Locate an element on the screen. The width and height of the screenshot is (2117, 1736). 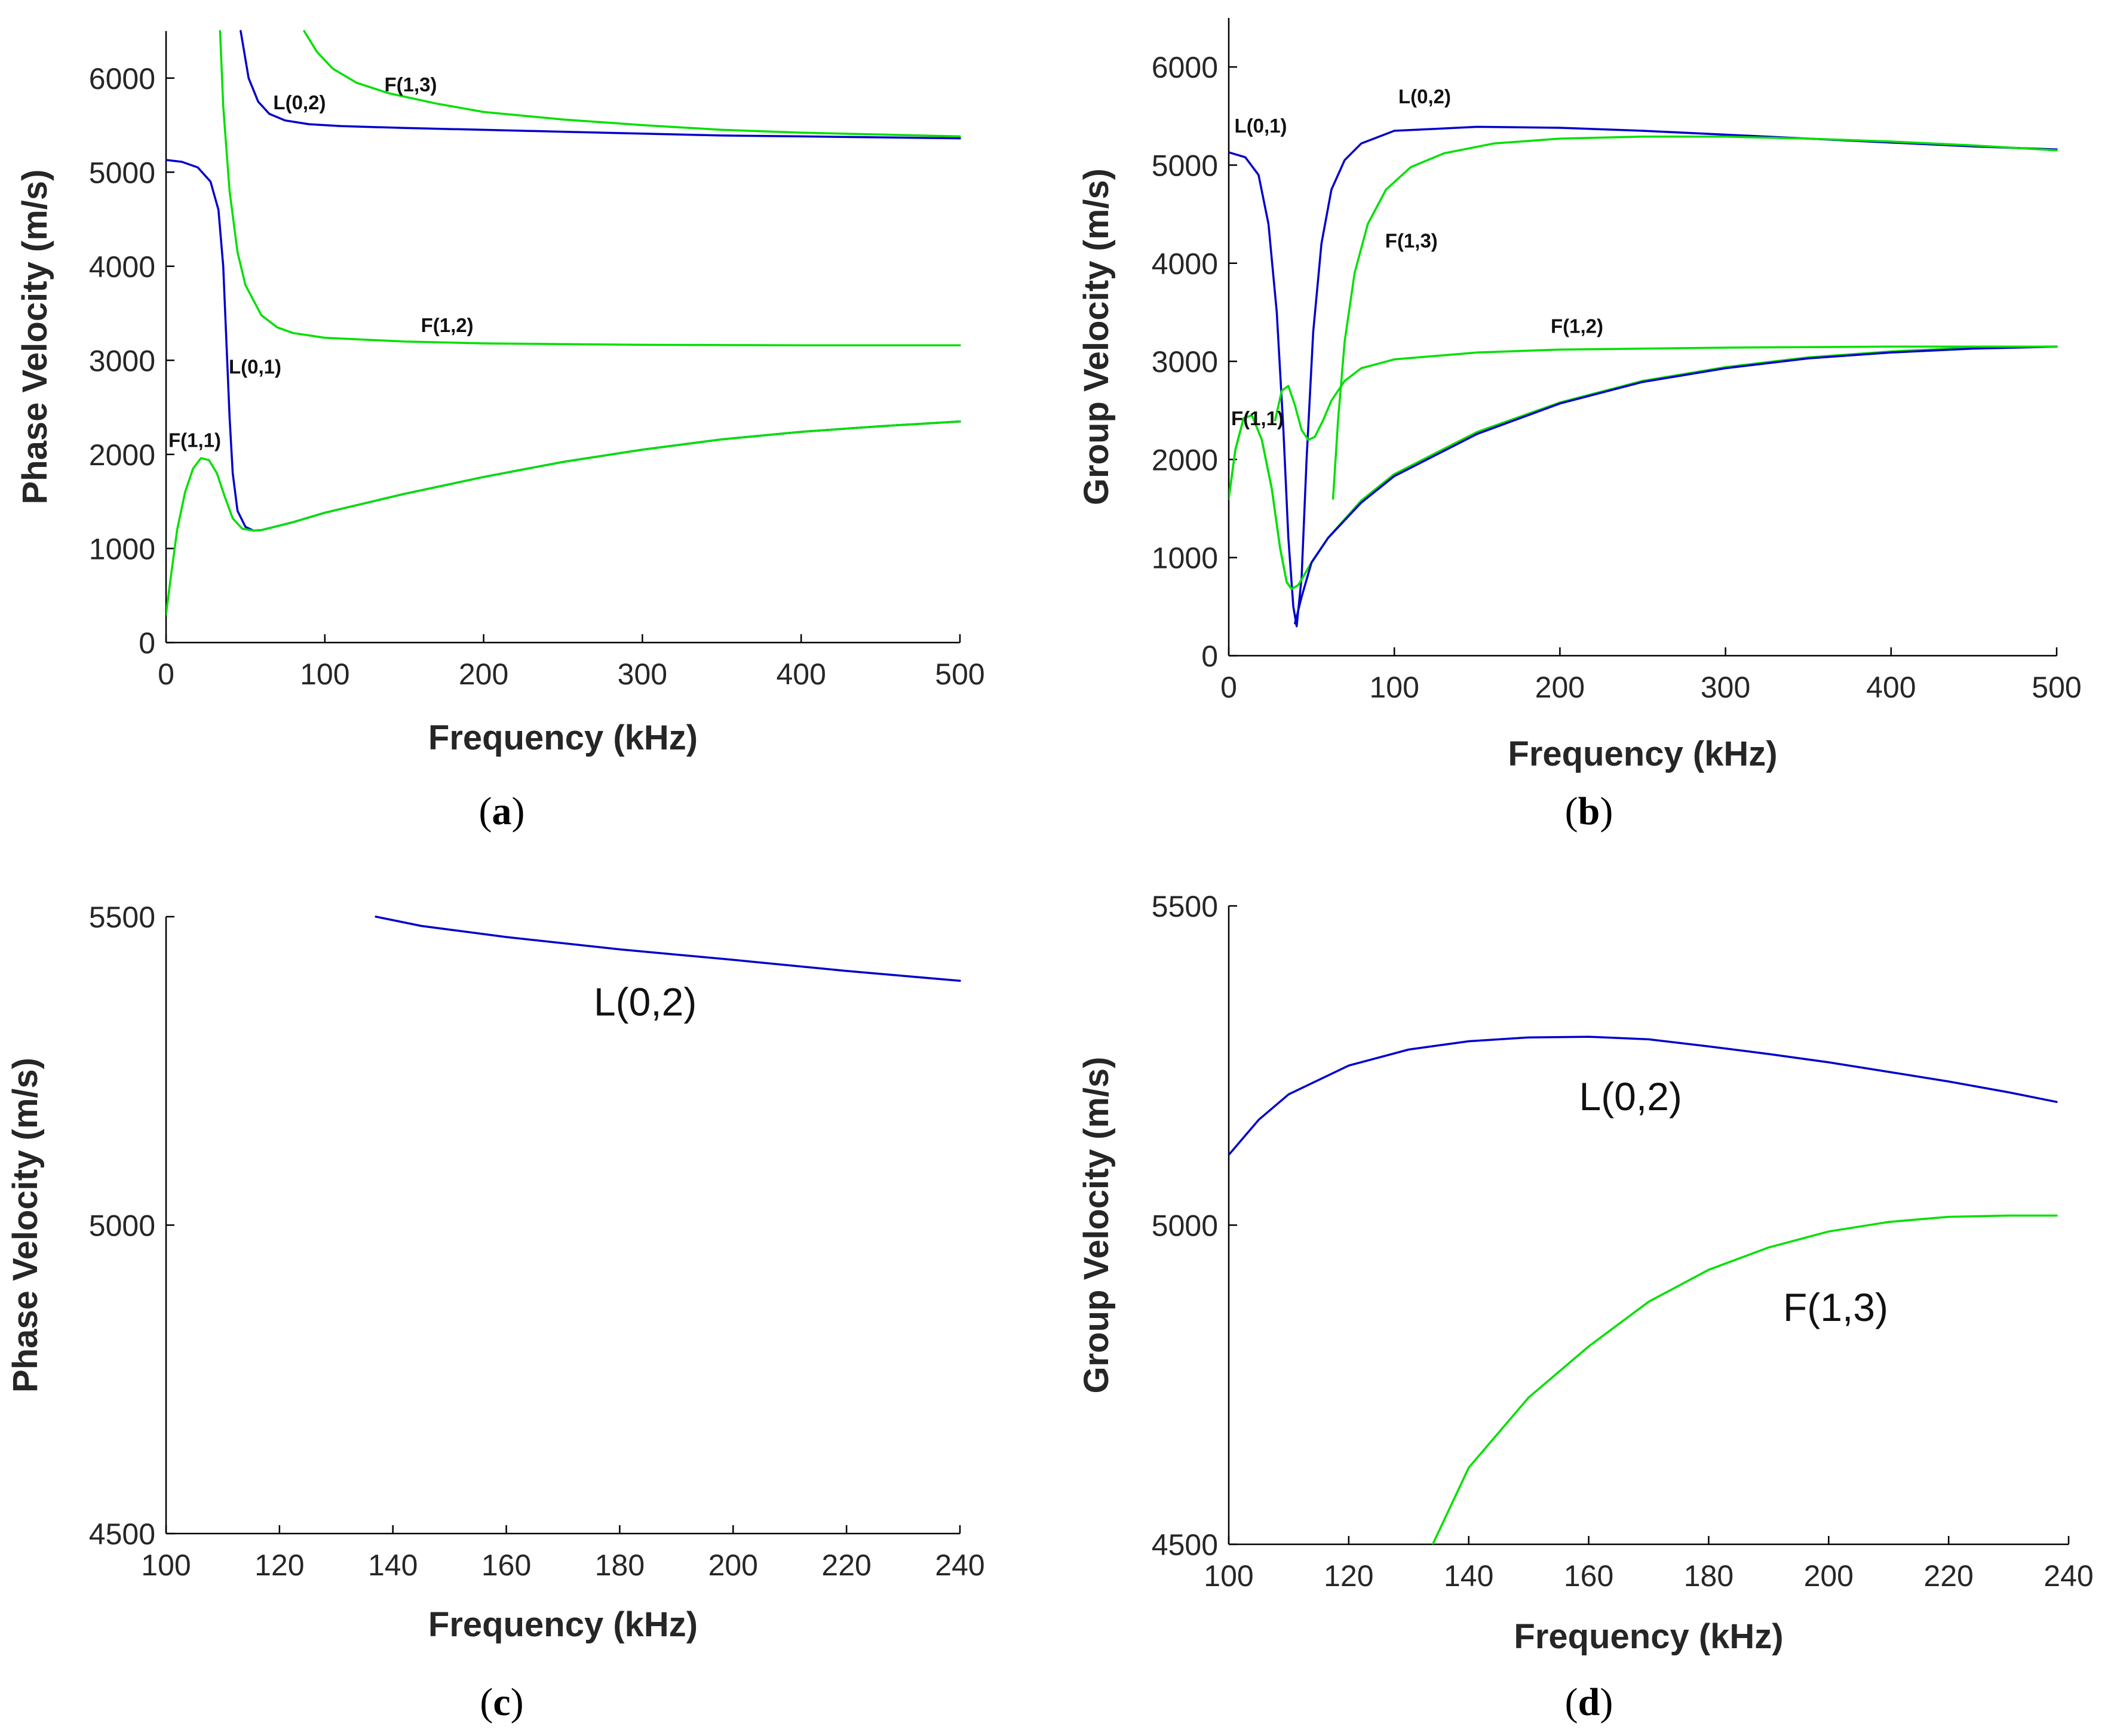
panel-label-letter: a is located at coordinates (502, 811).